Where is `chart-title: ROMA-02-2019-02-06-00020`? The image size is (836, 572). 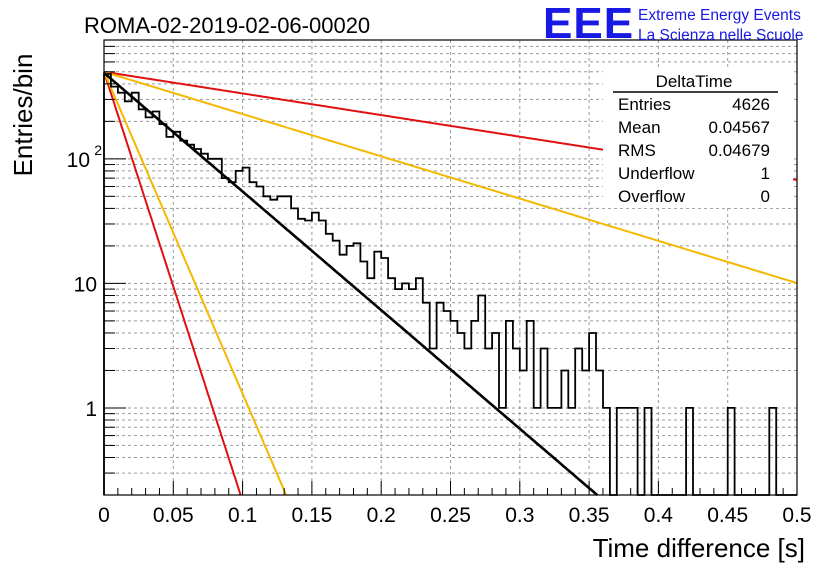
chart-title: ROMA-02-2019-02-06-00020 is located at coordinates (227, 25).